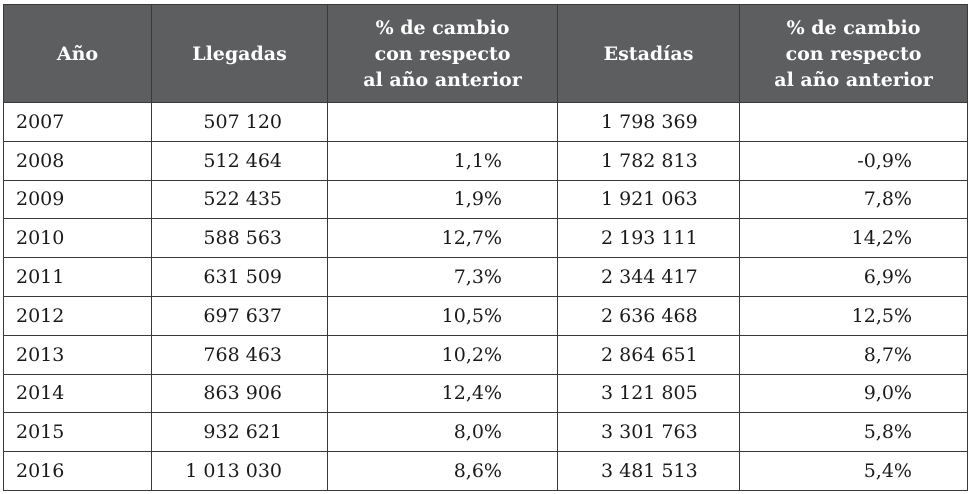  What do you see at coordinates (77, 122) in the screenshot?
I see `year-cell: 2007` at bounding box center [77, 122].